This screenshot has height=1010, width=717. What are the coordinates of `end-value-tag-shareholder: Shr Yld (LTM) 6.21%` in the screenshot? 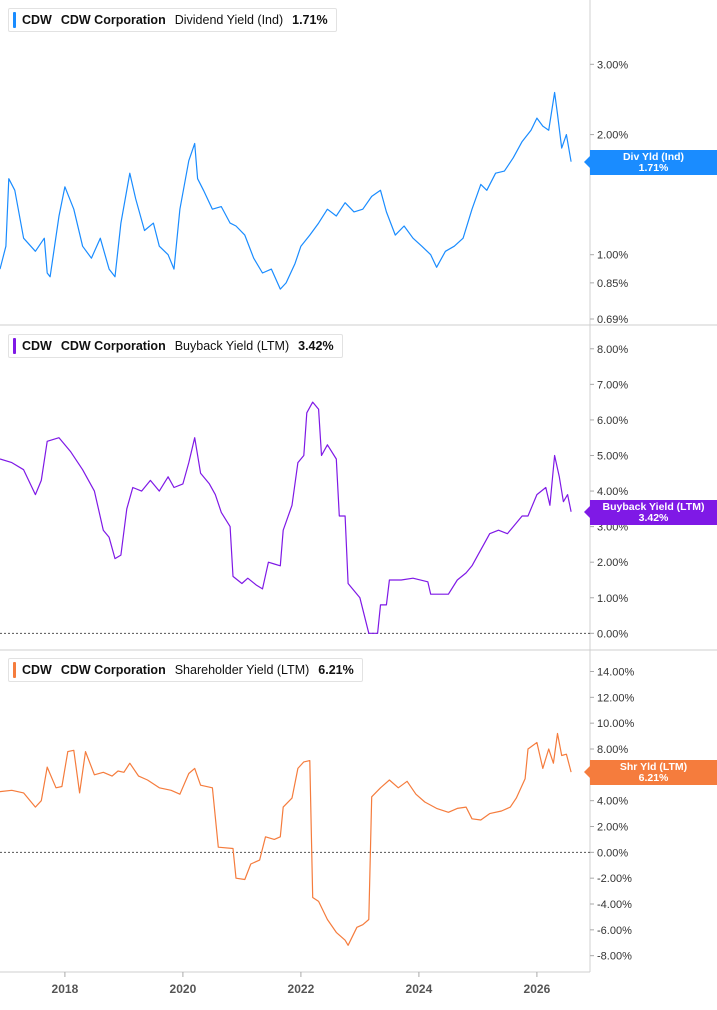 It's located at (650, 773).